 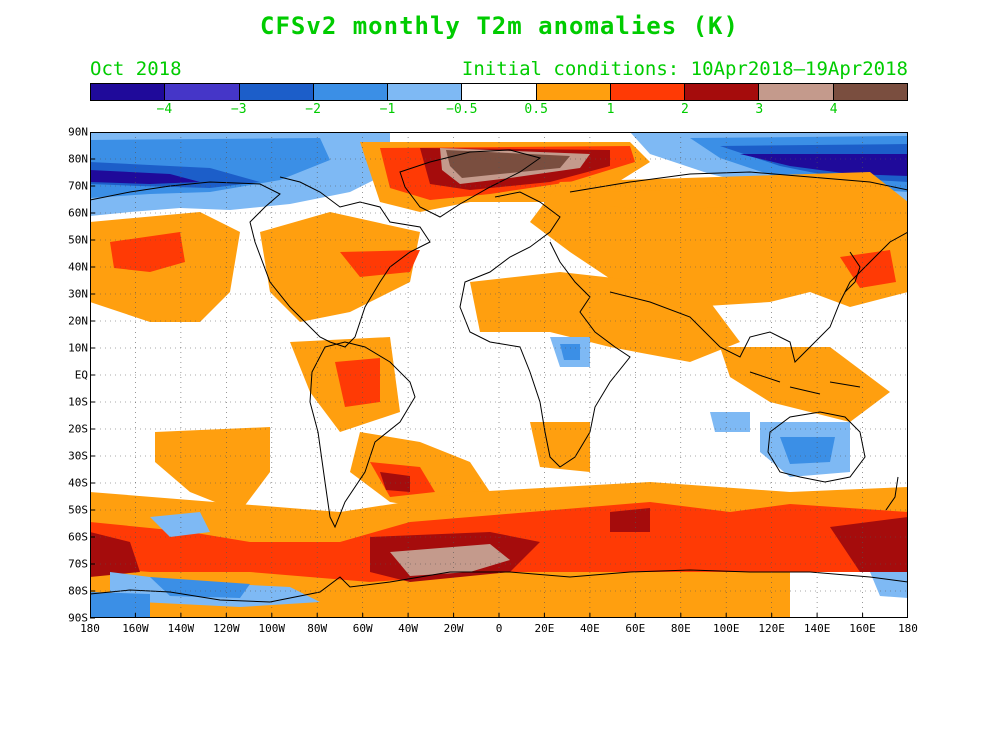 I want to click on lat-tick-label: 50S, so click(x=78, y=510).